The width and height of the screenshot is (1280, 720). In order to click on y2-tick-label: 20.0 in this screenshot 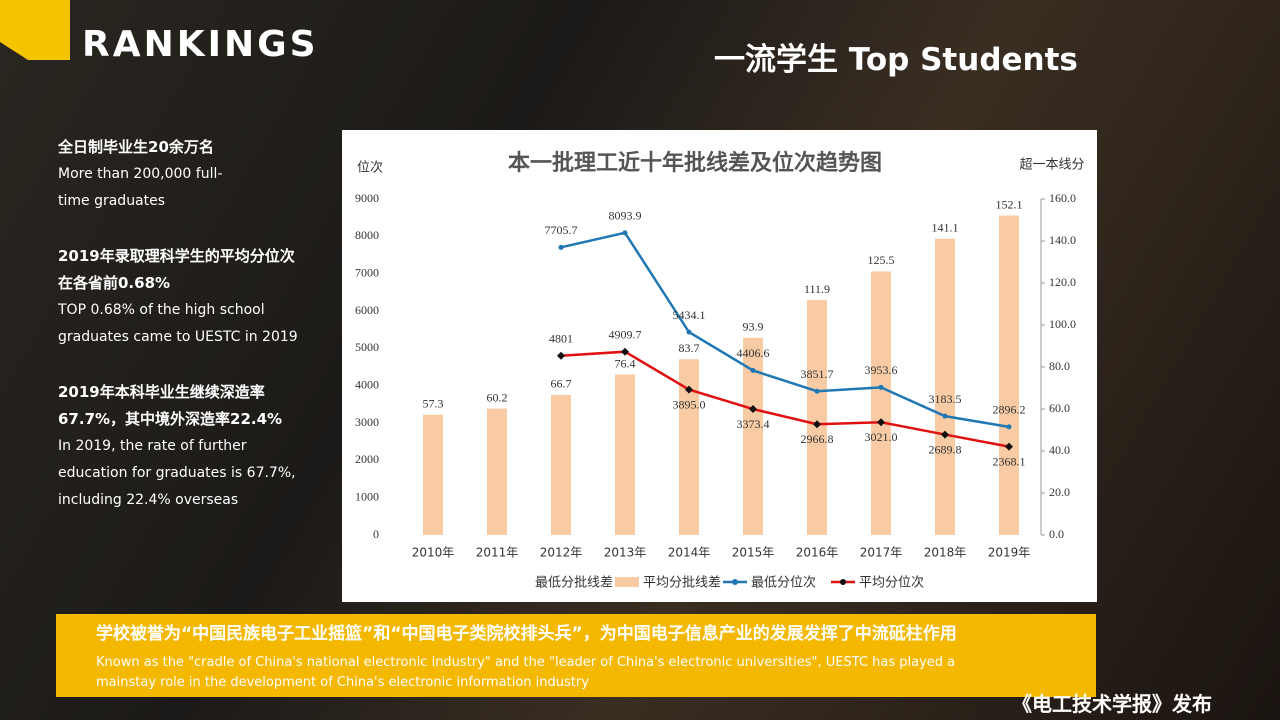, I will do `click(1059, 492)`.